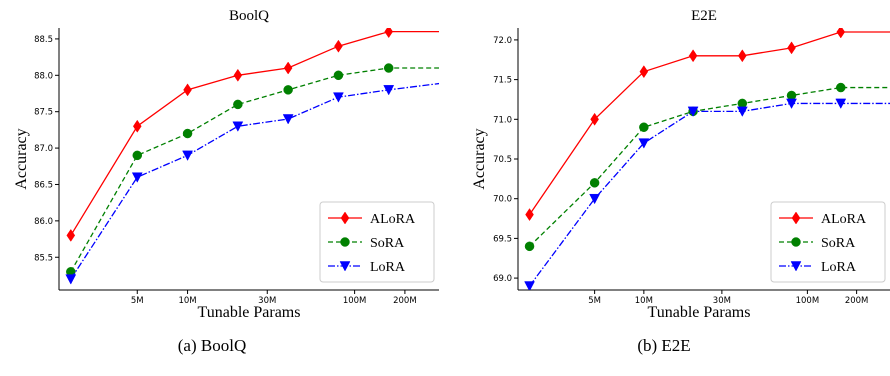 This screenshot has width=890, height=376. Describe the element at coordinates (43, 76) in the screenshot. I see `y-tick-label: 88.0` at that location.